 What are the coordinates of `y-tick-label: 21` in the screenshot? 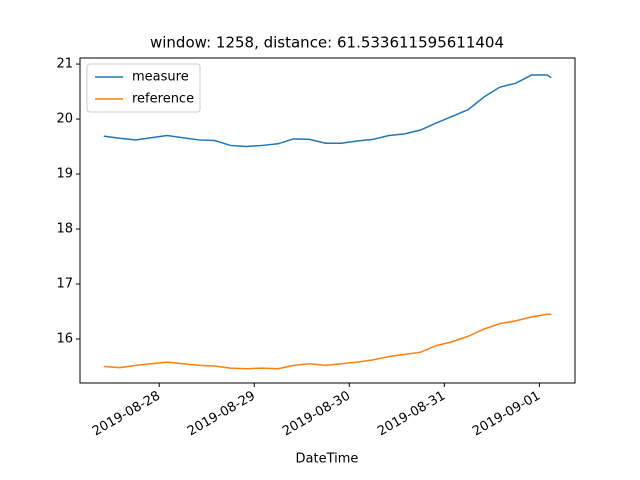 It's located at (64, 64).